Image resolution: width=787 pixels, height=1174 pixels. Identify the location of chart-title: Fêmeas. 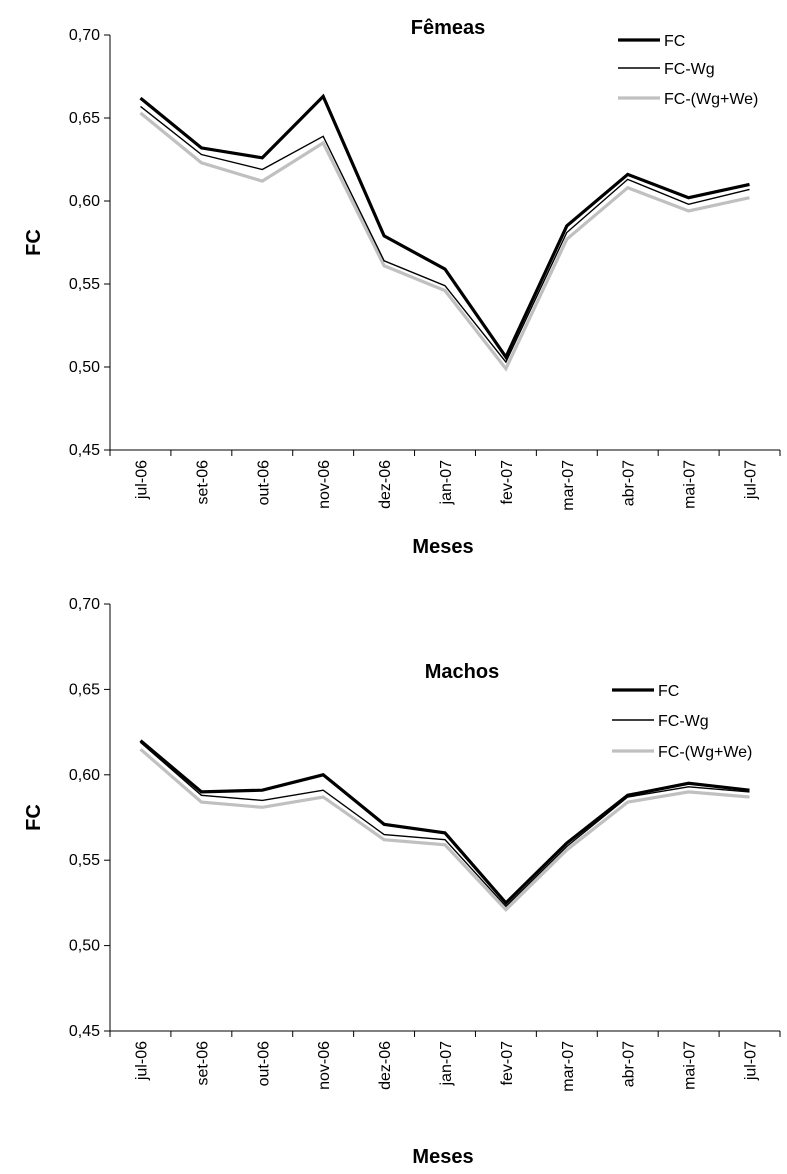
(448, 28).